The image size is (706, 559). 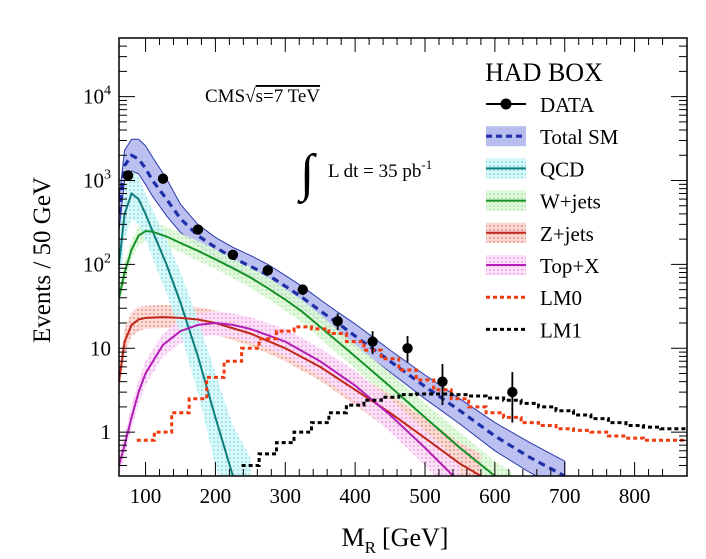 I want to click on x-axis-label-main: M, so click(x=353, y=537).